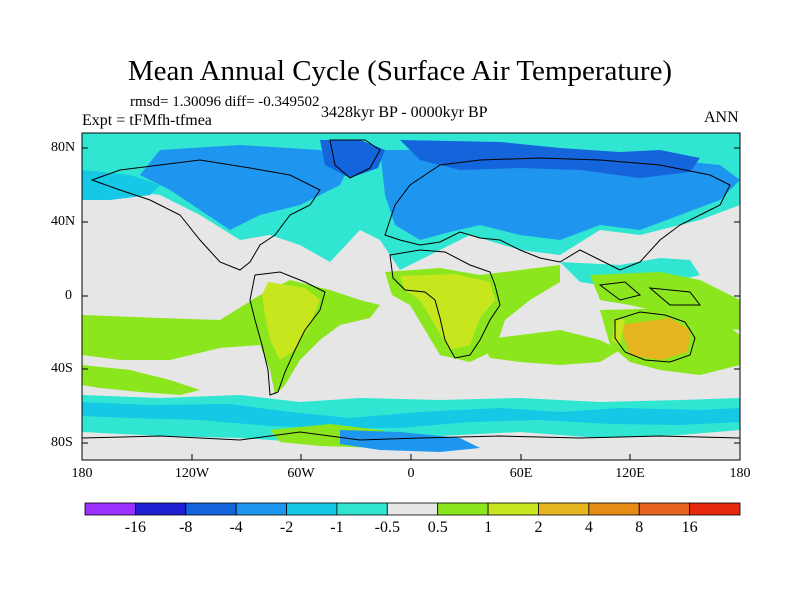 This screenshot has height=600, width=800. I want to click on south-america-coast, so click(287, 333).